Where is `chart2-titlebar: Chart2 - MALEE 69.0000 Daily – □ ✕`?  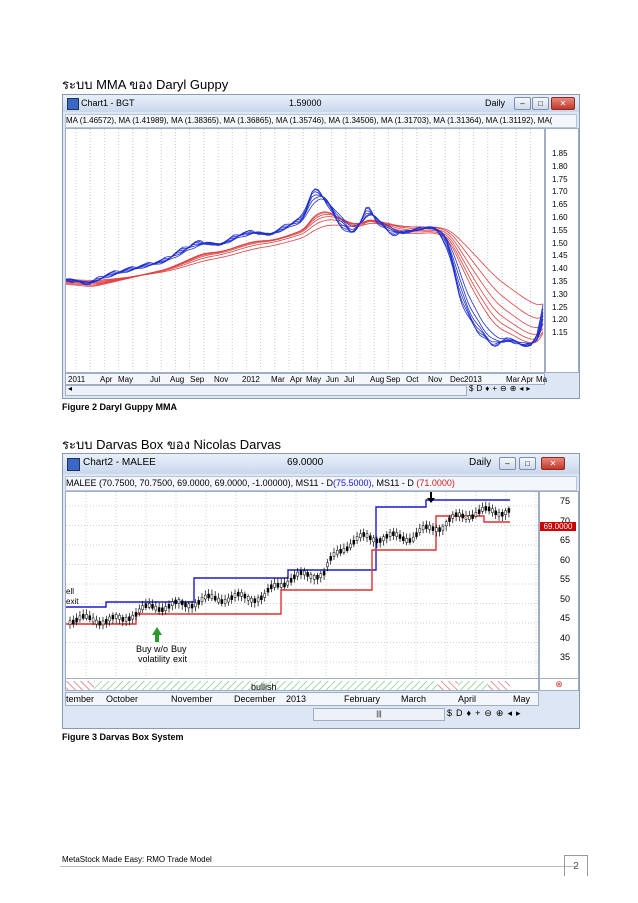
chart2-titlebar: Chart2 - MALEE 69.0000 Daily – □ ✕ is located at coordinates (321, 464).